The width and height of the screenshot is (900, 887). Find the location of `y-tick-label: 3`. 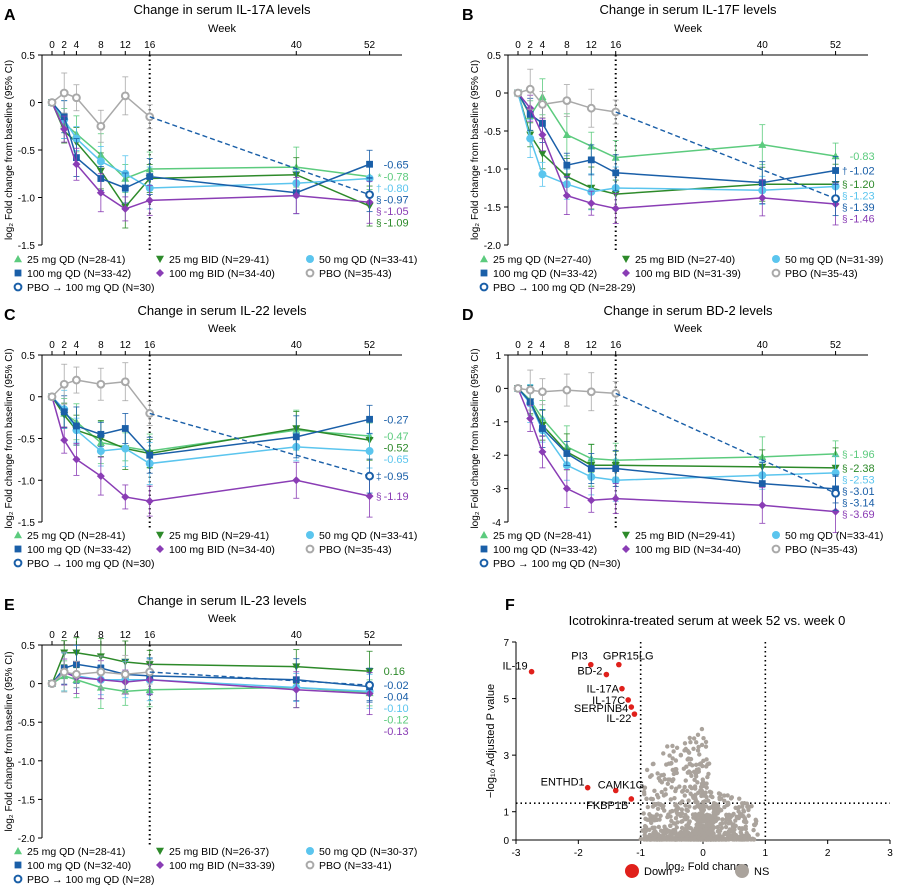

y-tick-label: 3 is located at coordinates (506, 756).